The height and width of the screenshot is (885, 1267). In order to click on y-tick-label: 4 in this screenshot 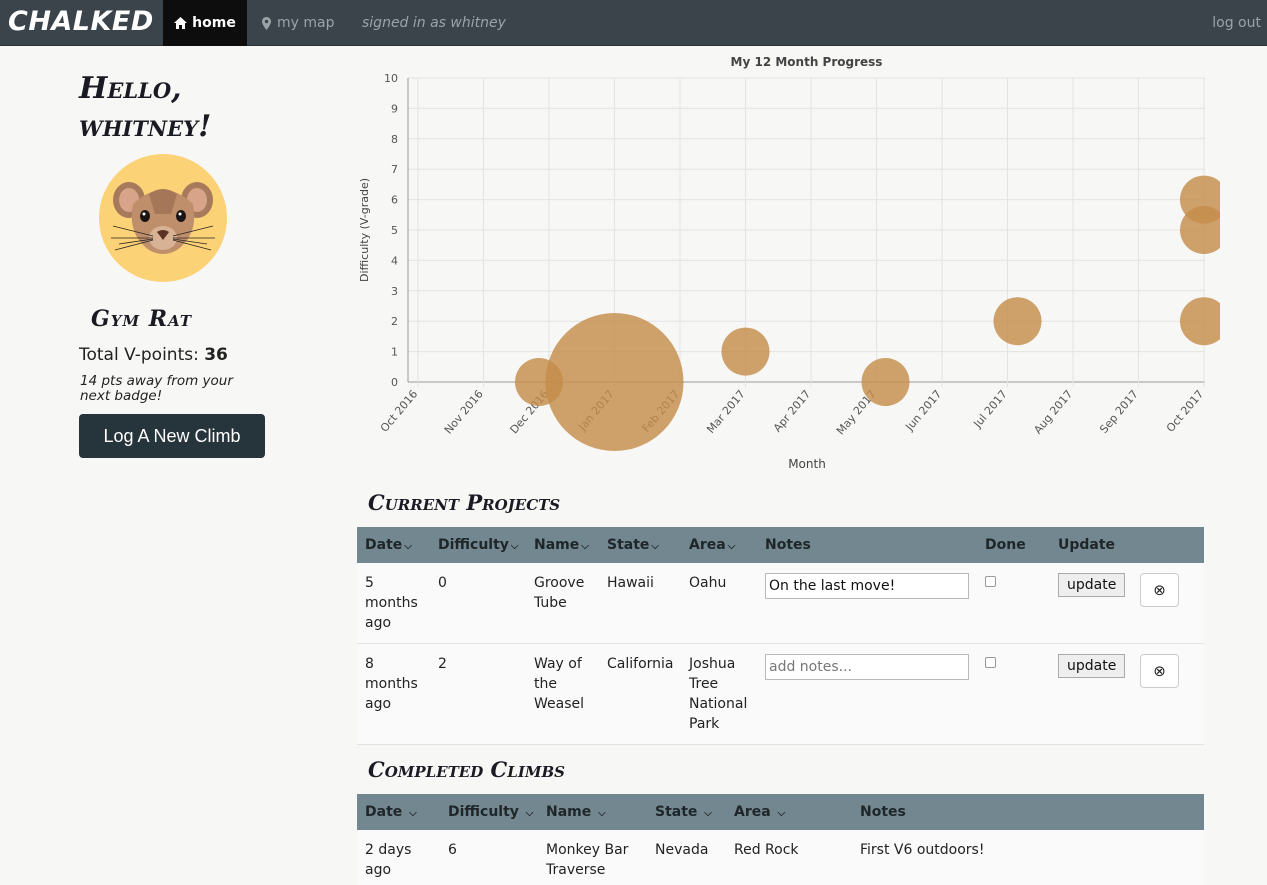, I will do `click(394, 260)`.